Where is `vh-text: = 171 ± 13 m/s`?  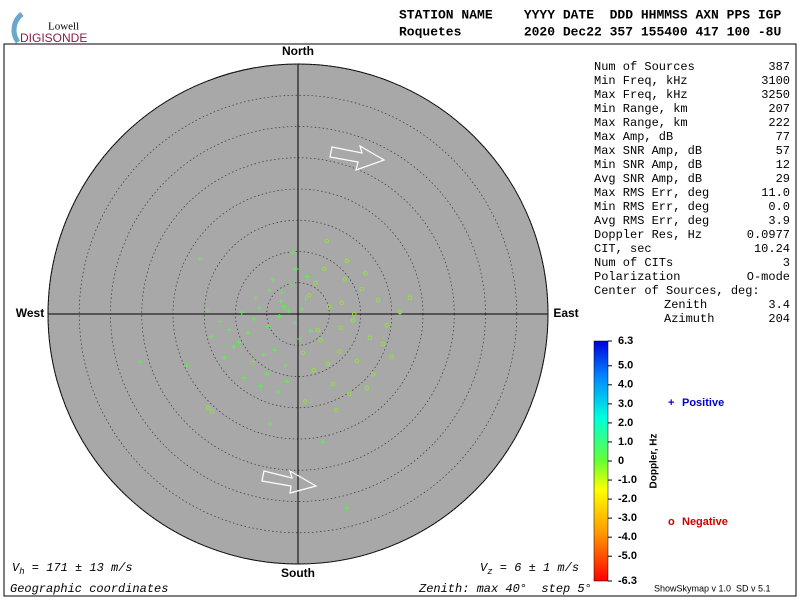
vh-text: = 171 ± 13 m/s is located at coordinates (79, 568).